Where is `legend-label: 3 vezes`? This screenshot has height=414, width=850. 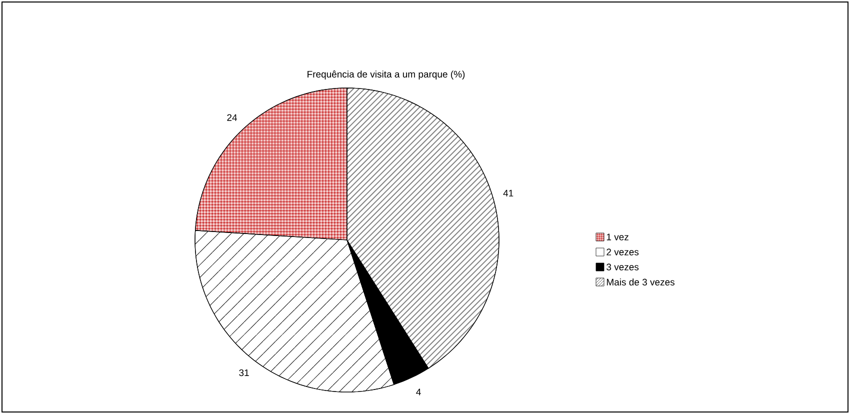
legend-label: 3 vezes is located at coordinates (622, 267).